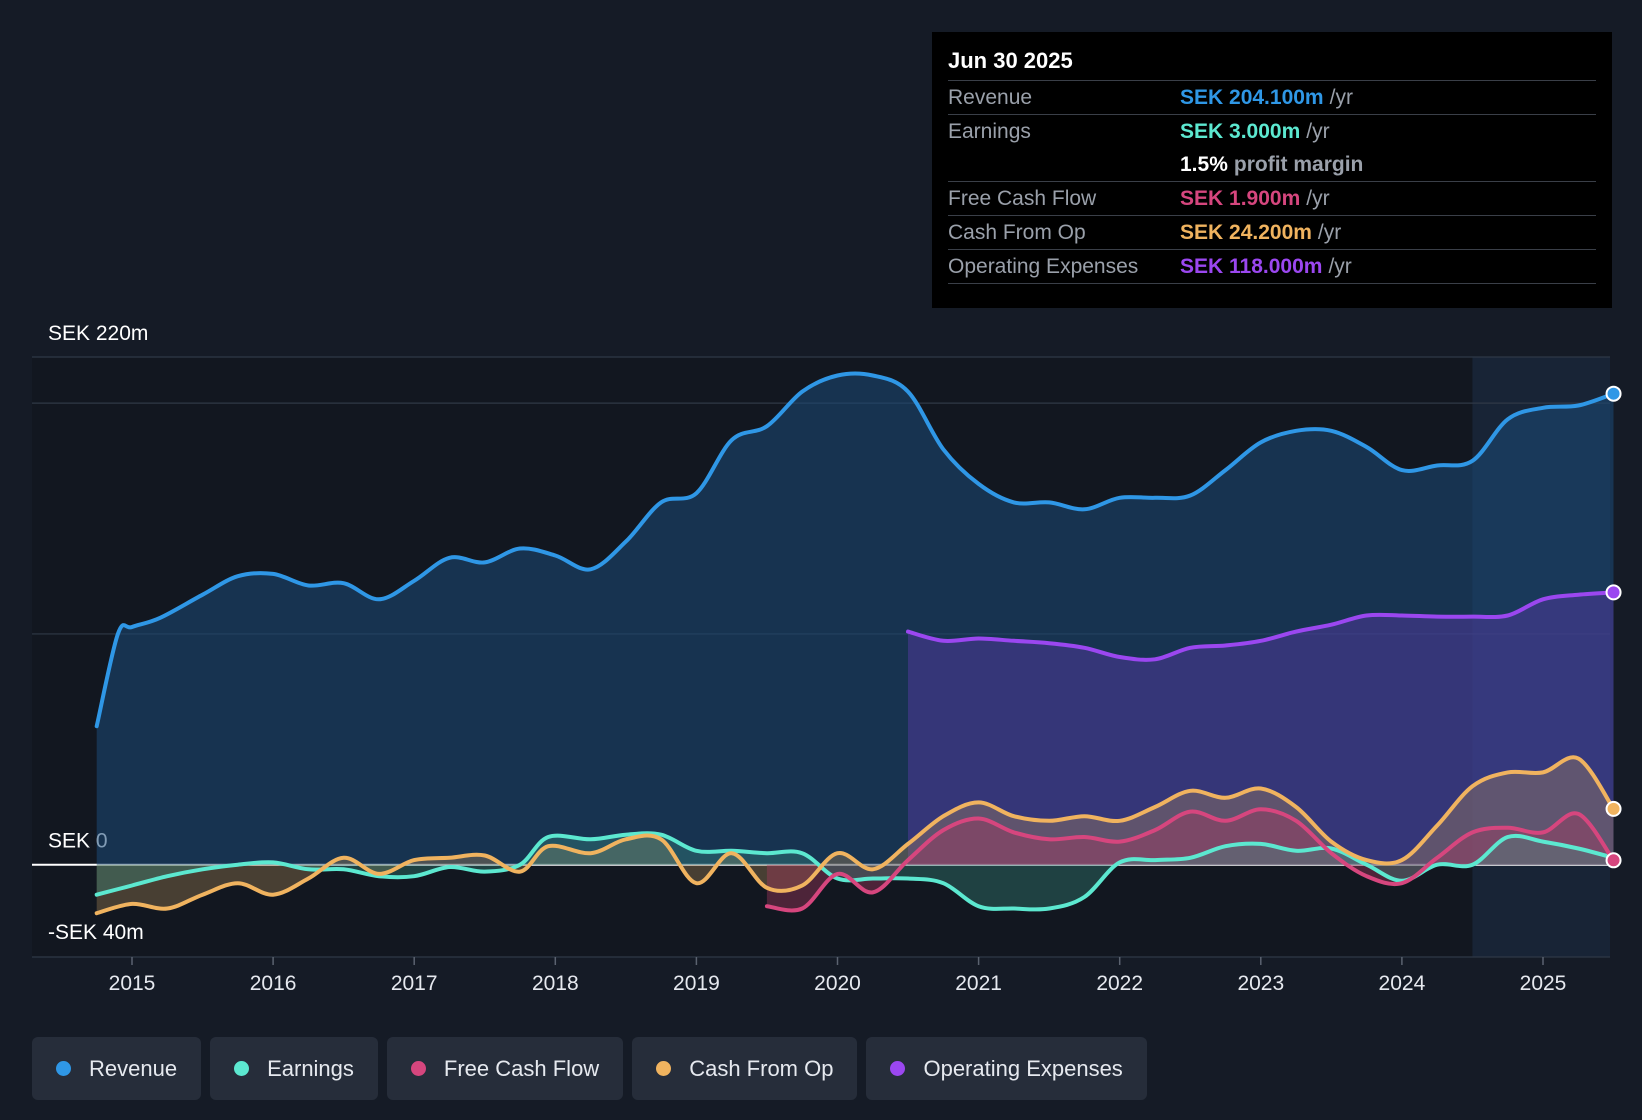 The height and width of the screenshot is (1120, 1642). I want to click on free-cash-flow-end-marker, so click(1613, 860).